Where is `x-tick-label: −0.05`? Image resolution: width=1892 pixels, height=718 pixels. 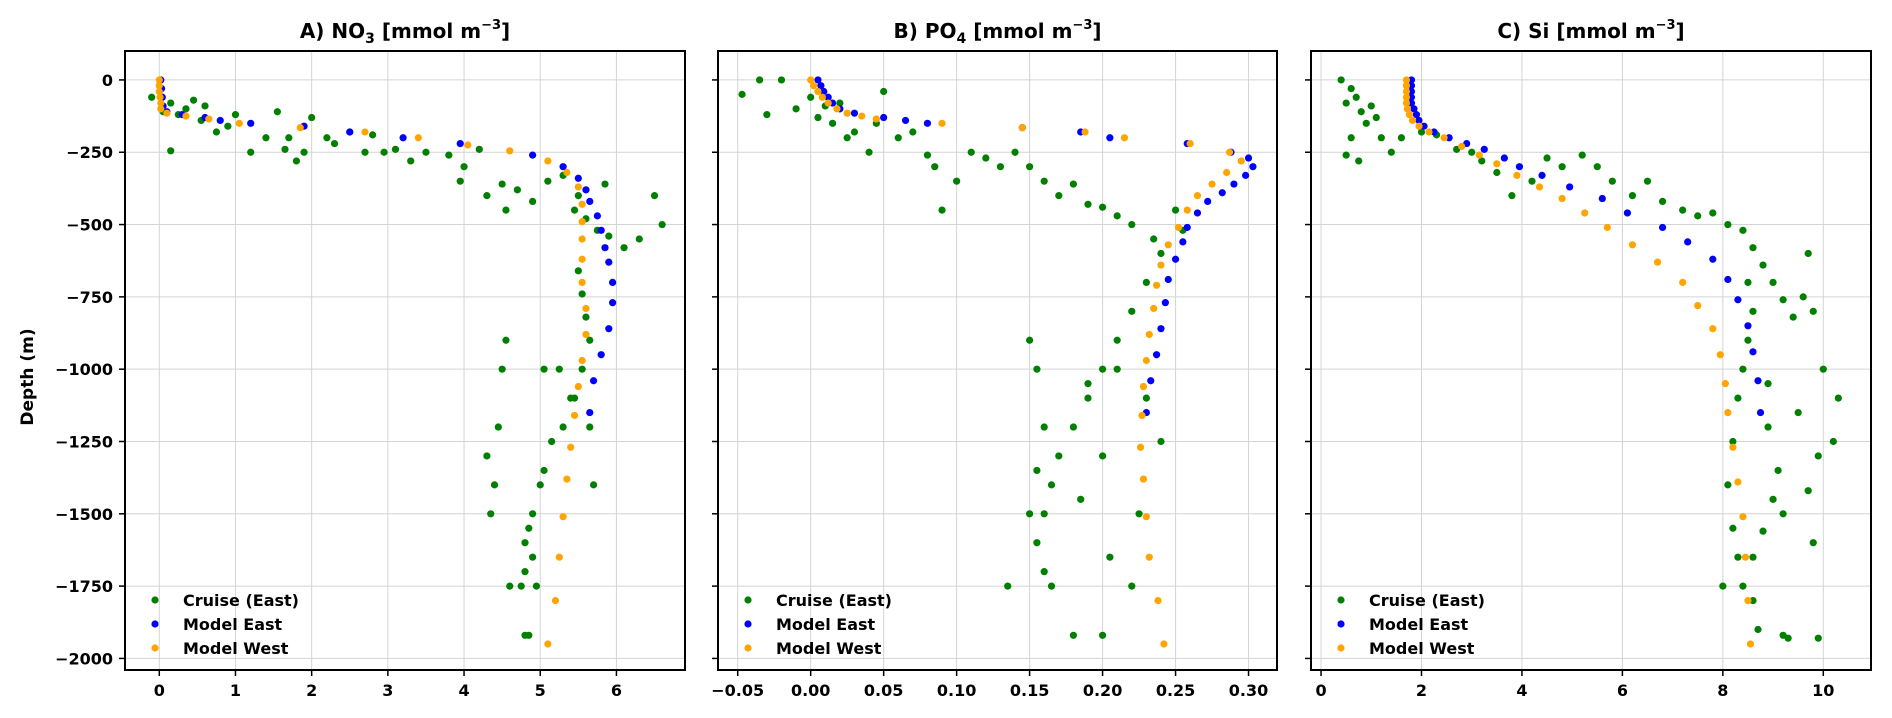 x-tick-label: −0.05 is located at coordinates (737, 690).